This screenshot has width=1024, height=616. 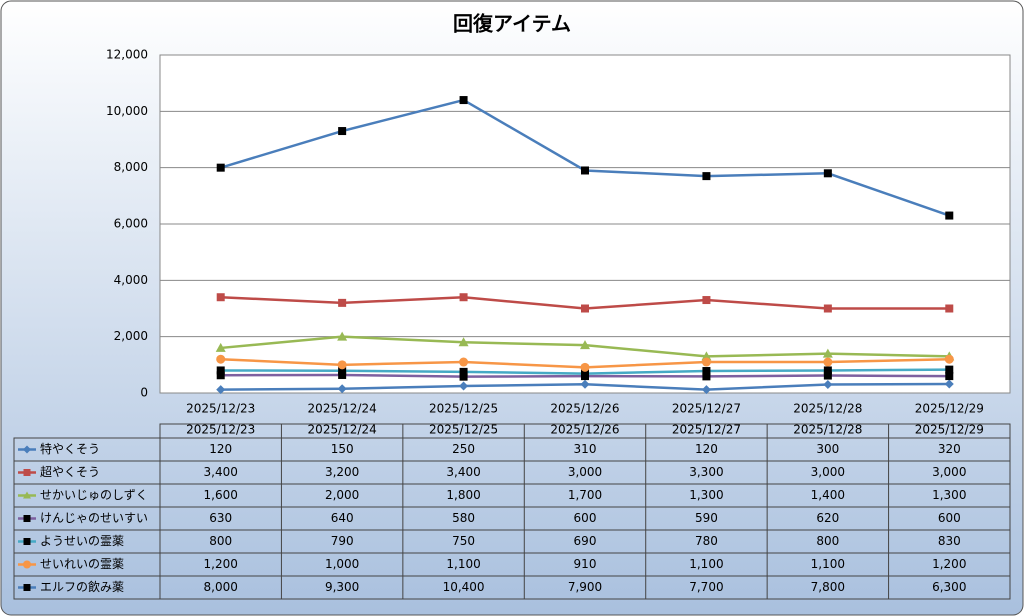 I want to click on table-value: 750, so click(x=463, y=541).